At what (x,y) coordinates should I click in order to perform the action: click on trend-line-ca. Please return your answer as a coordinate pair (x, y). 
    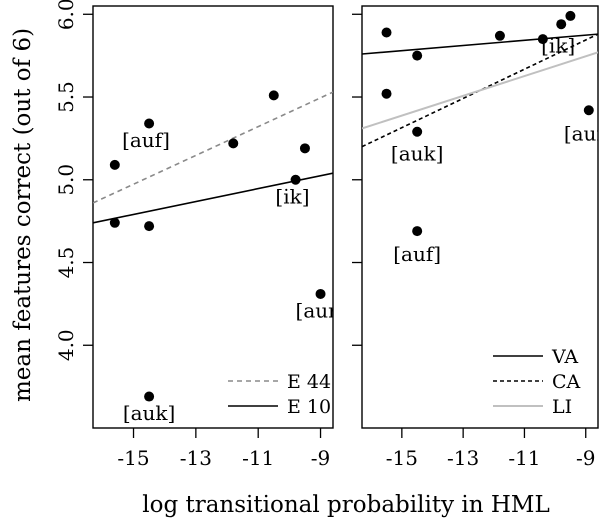
    Looking at the image, I should click on (480, 90).